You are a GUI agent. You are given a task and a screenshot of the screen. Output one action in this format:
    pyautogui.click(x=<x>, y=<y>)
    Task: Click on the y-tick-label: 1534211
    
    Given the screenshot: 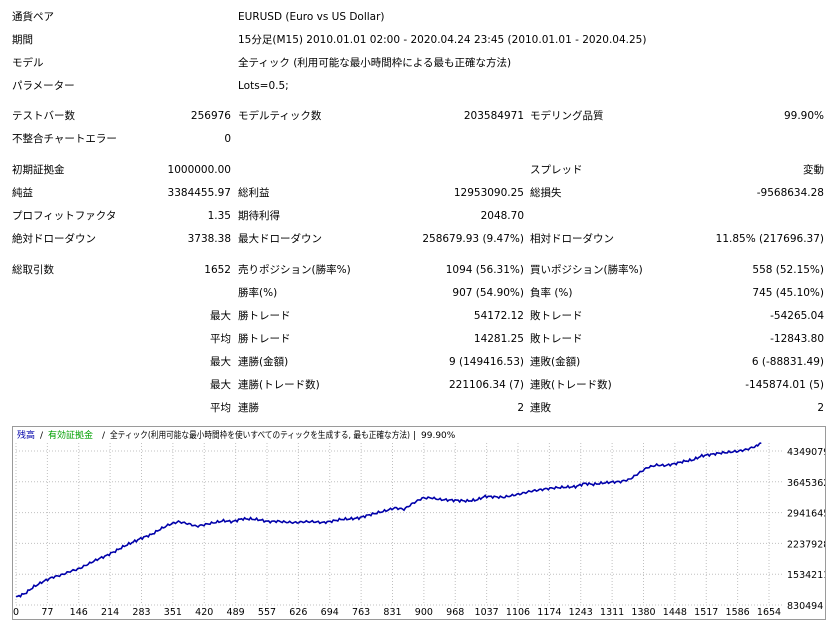 What is the action you would take?
    pyautogui.click(x=806, y=575)
    